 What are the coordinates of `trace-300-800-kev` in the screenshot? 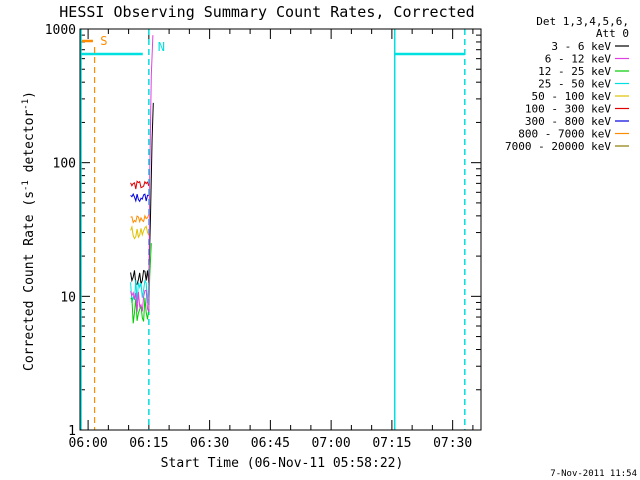 It's located at (139, 197).